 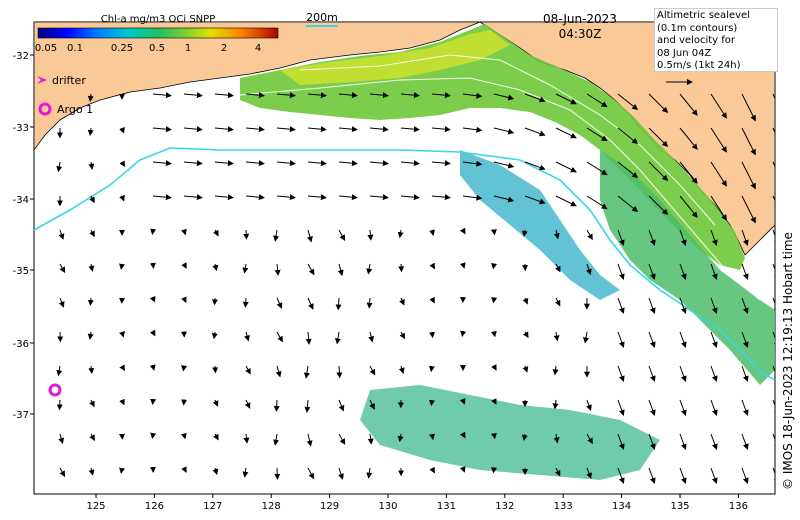 What do you see at coordinates (580, 19) in the screenshot?
I see `date-line: 08-Jun-2023` at bounding box center [580, 19].